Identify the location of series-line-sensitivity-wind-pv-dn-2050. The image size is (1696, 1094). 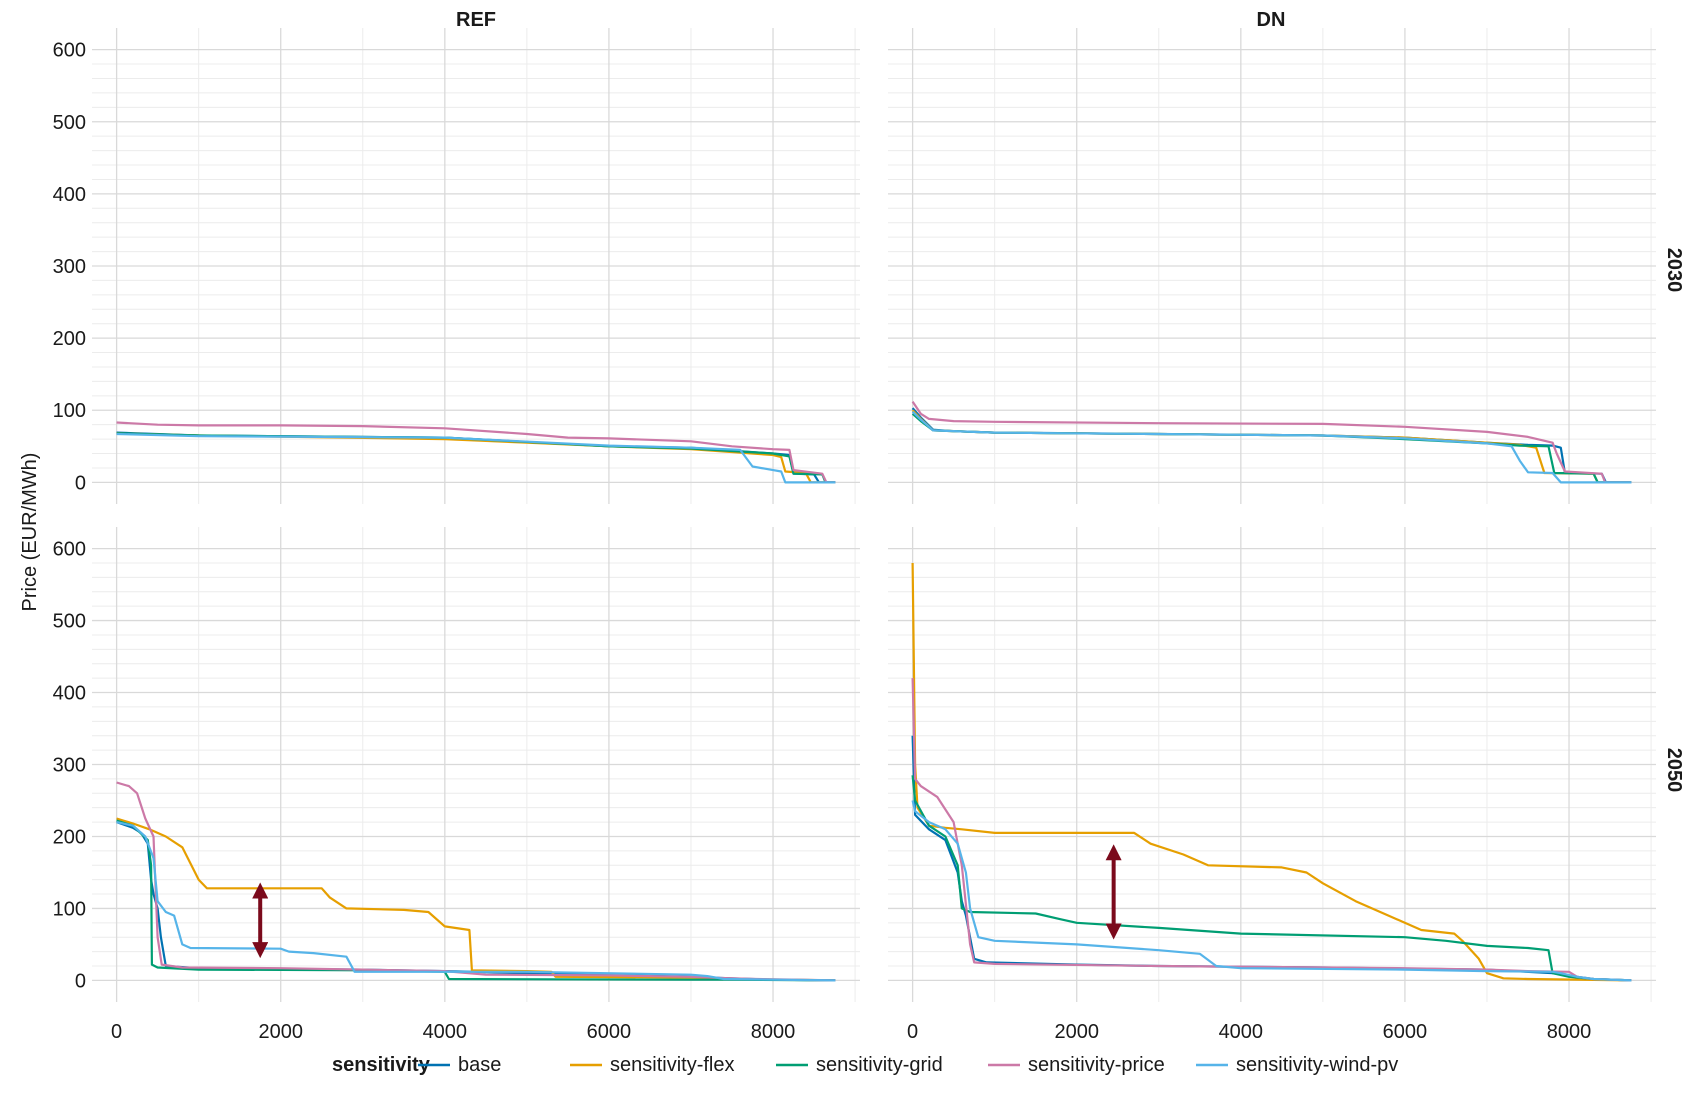
(1271, 891).